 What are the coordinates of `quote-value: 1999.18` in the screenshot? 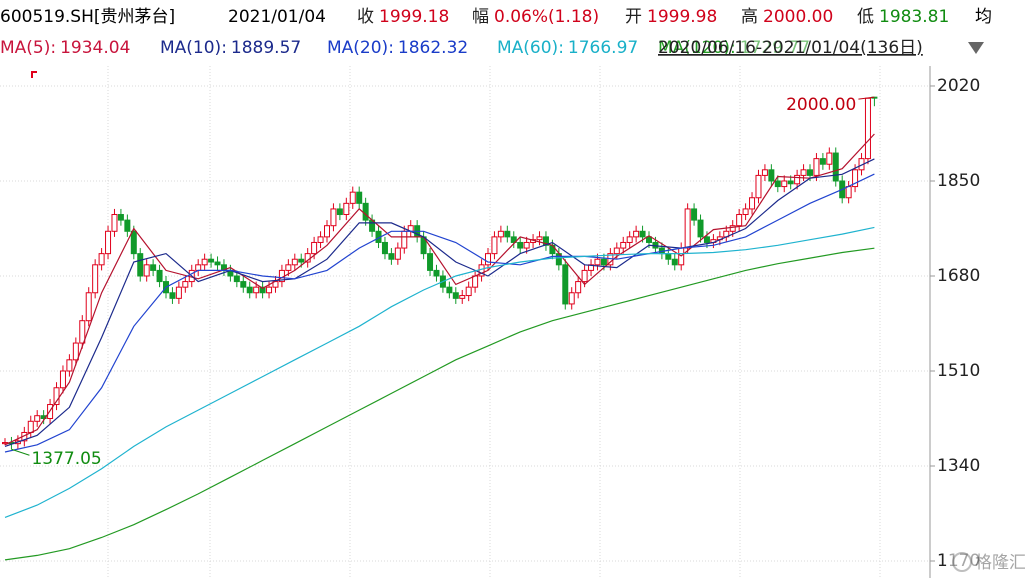 It's located at (414, 17).